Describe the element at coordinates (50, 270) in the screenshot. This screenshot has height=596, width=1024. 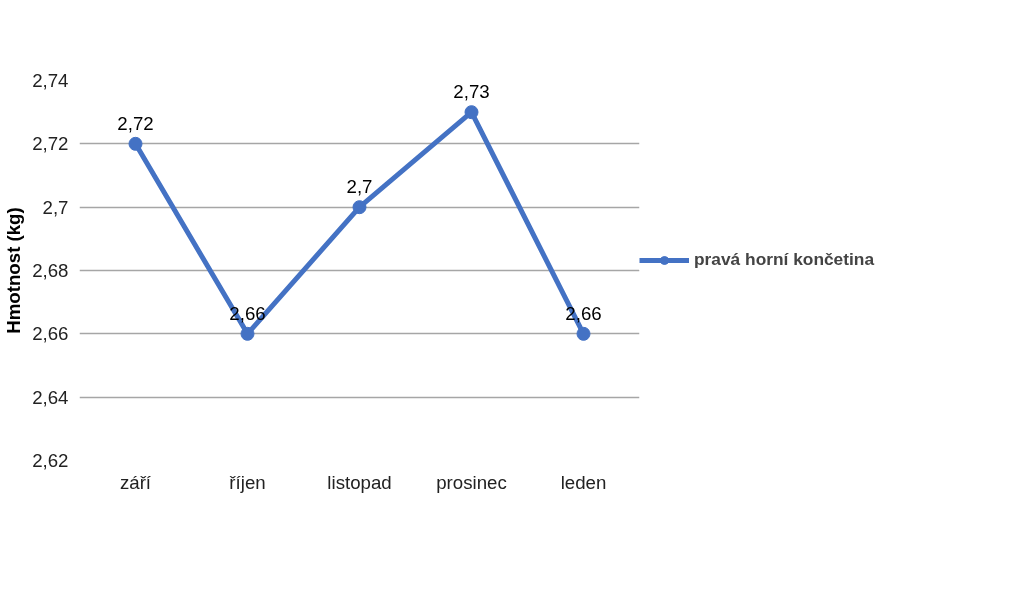
I see `y-tick-label: 2,68` at that location.